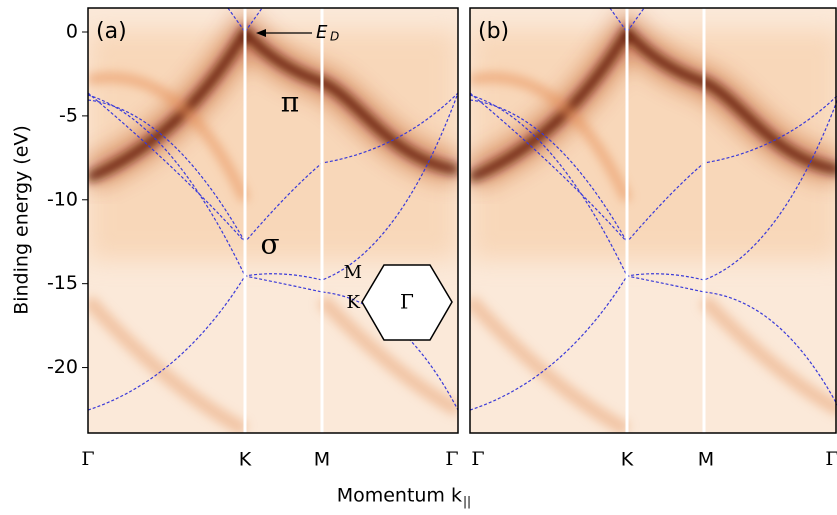  Describe the element at coordinates (22, 220) in the screenshot. I see `y-axis-label: Binding energy (eV)` at that location.